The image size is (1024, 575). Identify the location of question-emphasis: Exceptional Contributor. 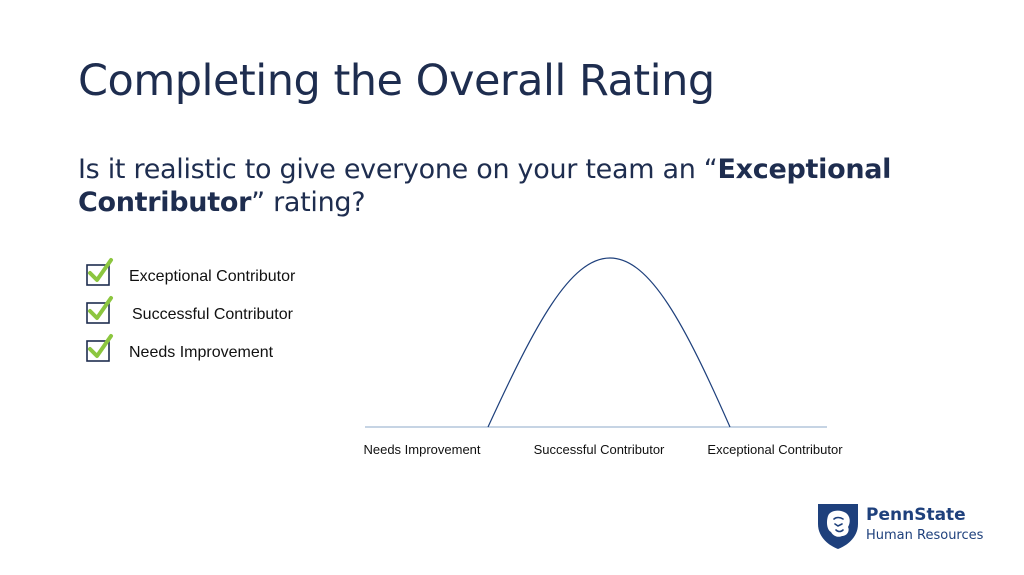
(485, 186).